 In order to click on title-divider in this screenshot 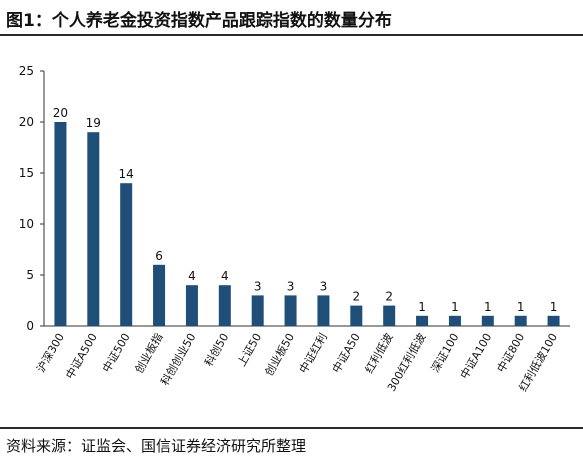, I will do `click(291, 35)`.